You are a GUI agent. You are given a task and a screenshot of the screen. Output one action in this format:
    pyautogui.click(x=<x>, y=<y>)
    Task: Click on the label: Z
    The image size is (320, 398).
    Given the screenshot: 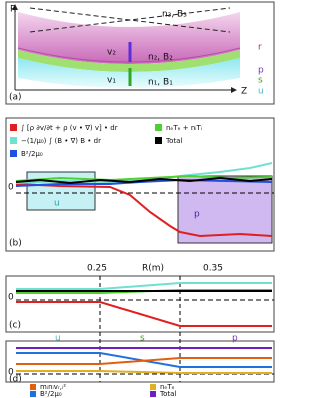 What is the action you would take?
    pyautogui.click(x=244, y=92)
    